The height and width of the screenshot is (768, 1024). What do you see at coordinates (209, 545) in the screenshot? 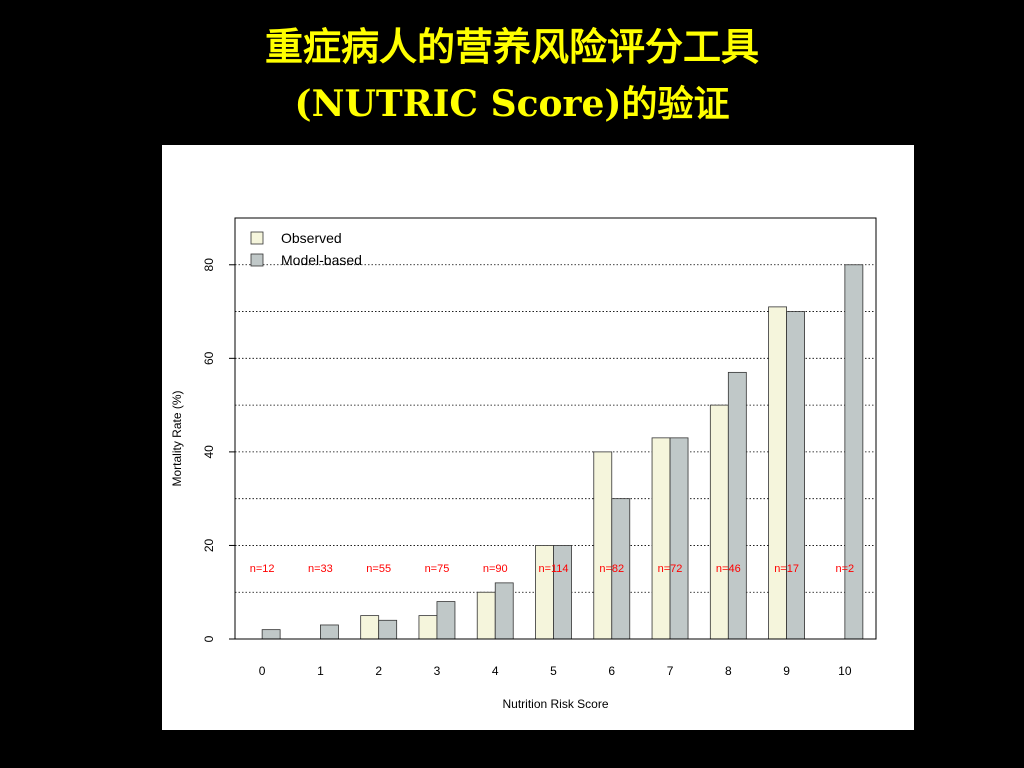
I see `y-tick-label: 20` at bounding box center [209, 545].